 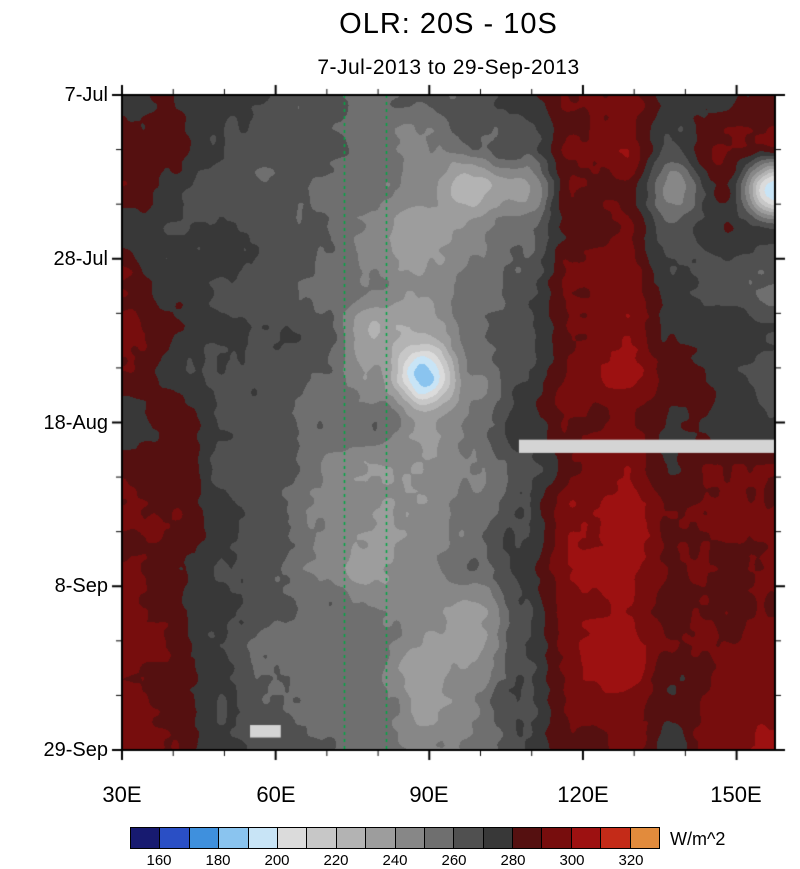 I want to click on cbar-tick-240: 240, so click(x=395, y=860).